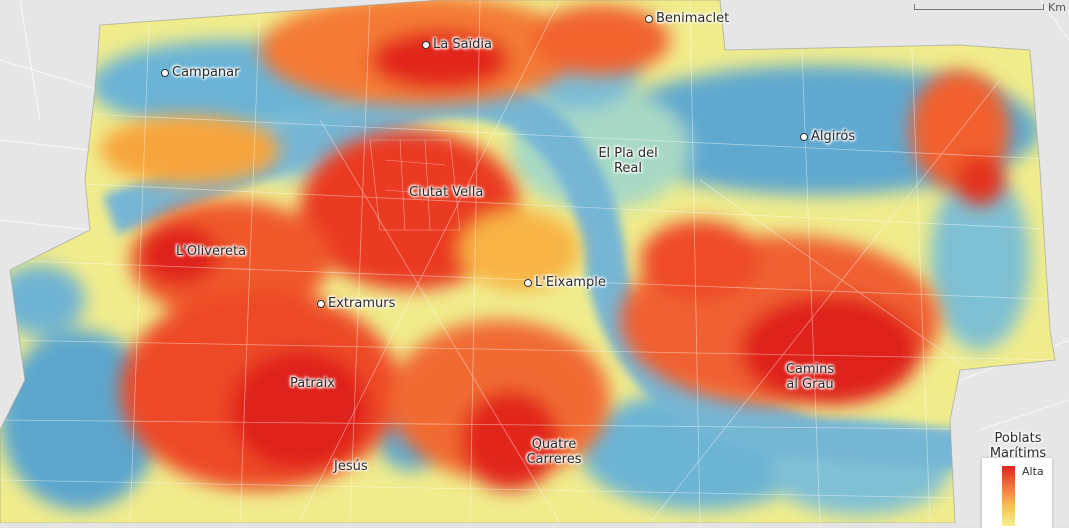  Describe the element at coordinates (1057, 7) in the screenshot. I see `scale-unit-label: Km` at that location.